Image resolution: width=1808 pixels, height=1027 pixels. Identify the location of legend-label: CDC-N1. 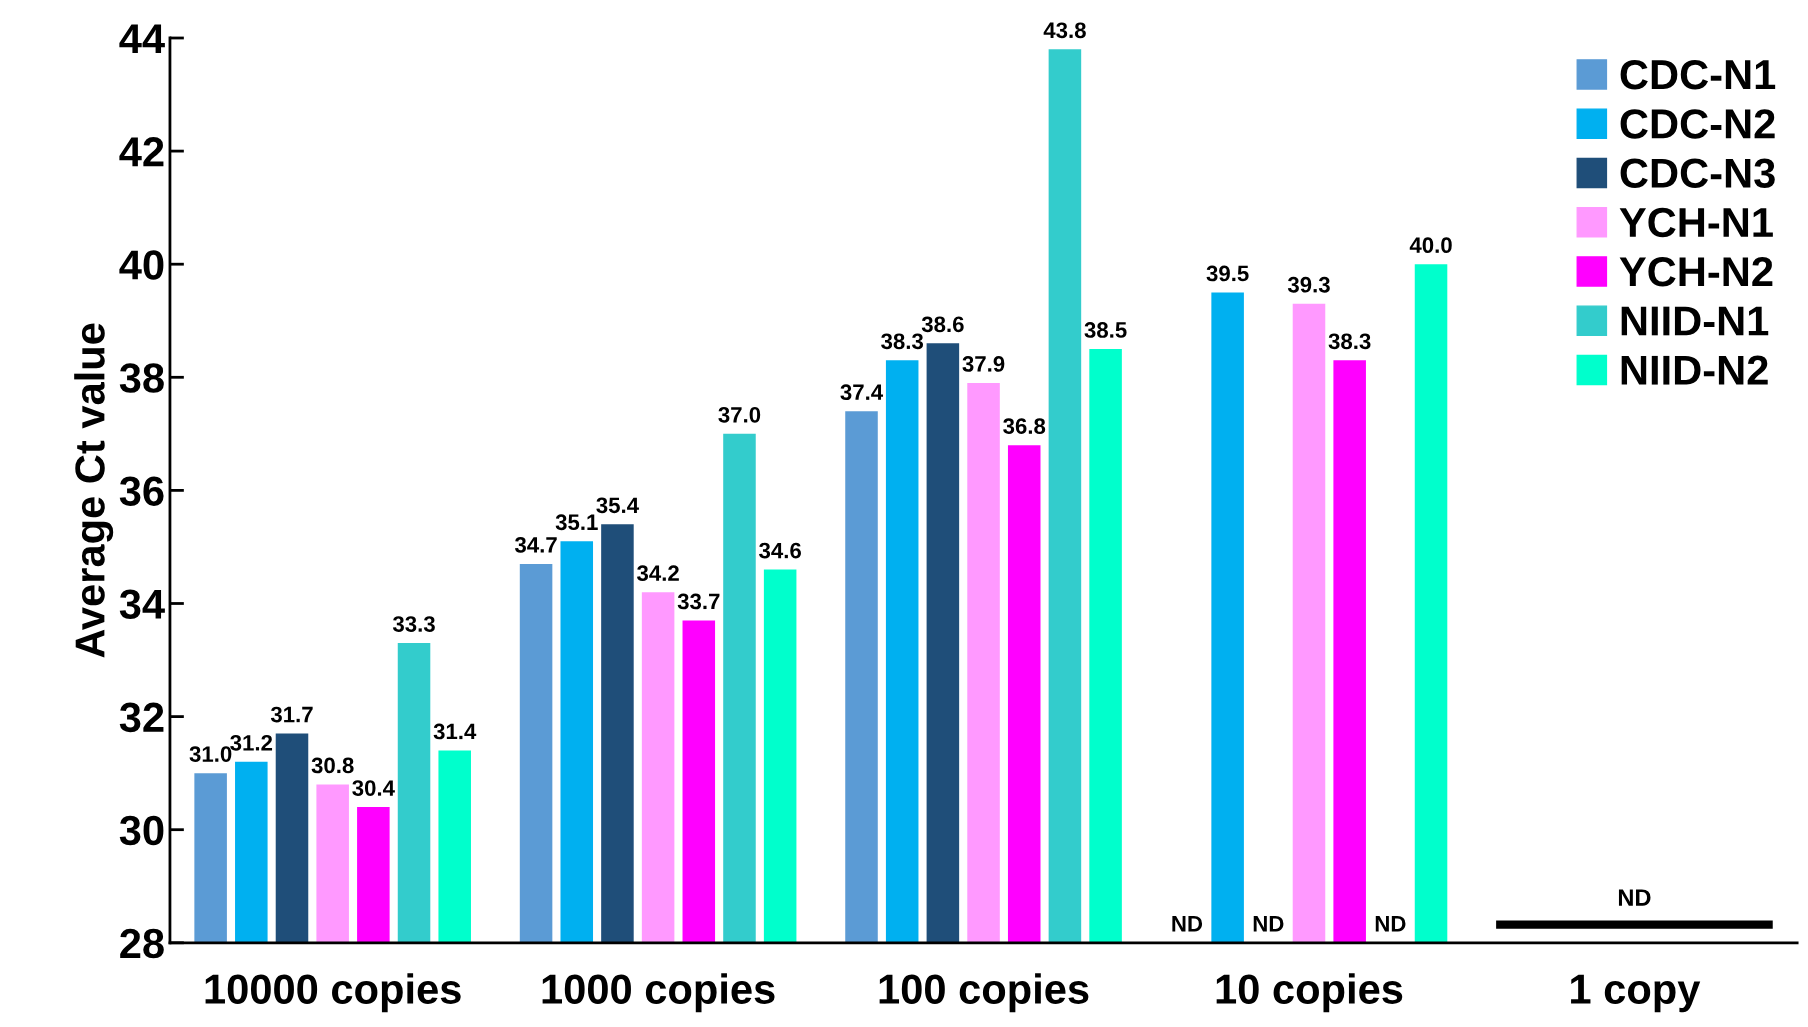
(1698, 74).